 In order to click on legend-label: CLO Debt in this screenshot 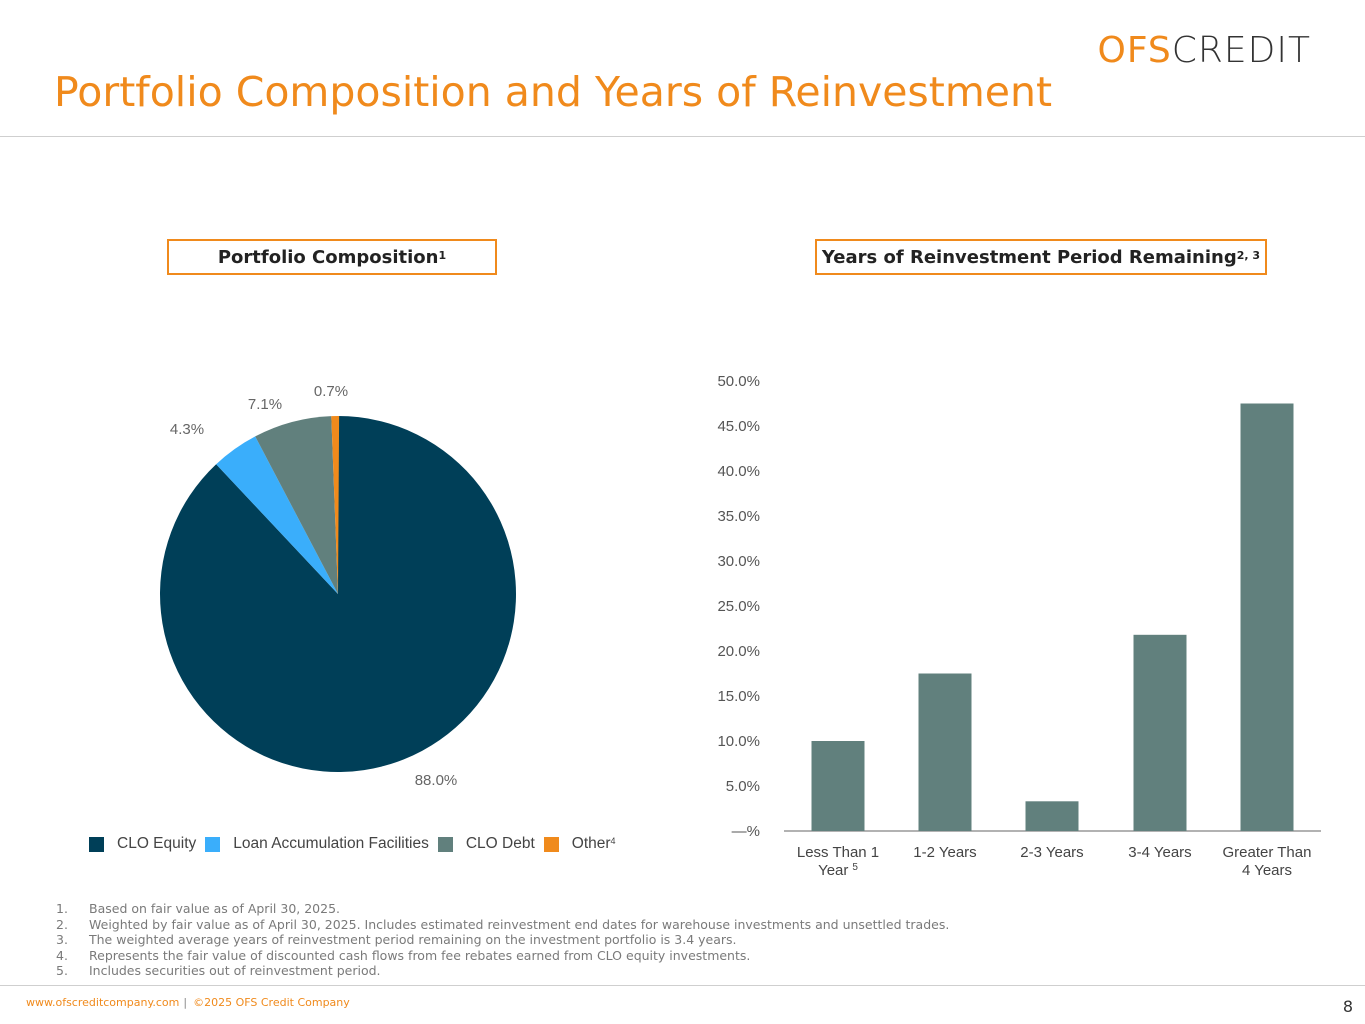, I will do `click(500, 843)`.